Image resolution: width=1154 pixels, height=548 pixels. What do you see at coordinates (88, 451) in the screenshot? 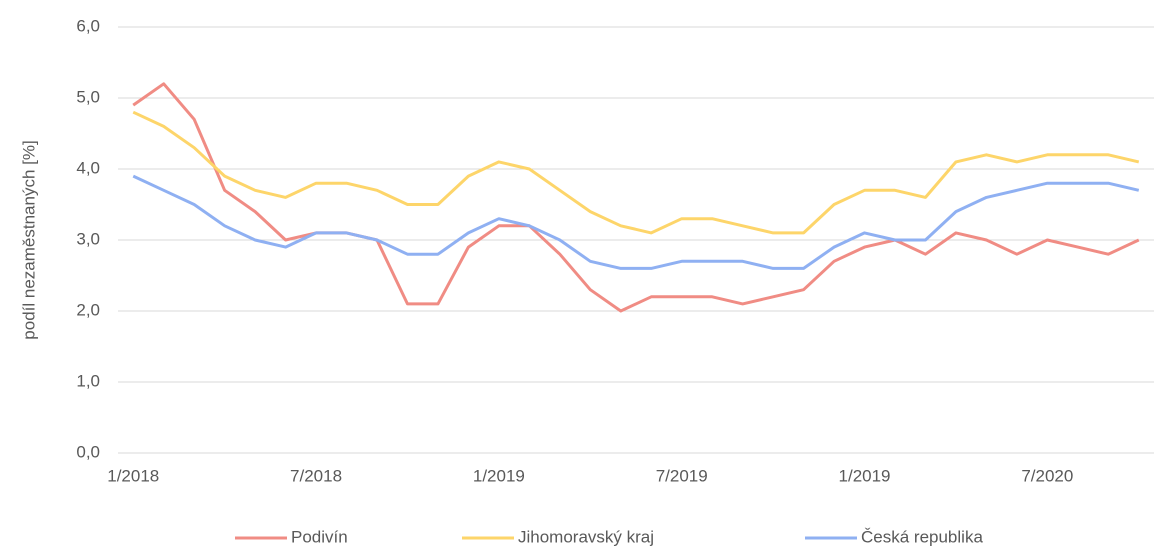
I see `y-tick-label: 0,0` at bounding box center [88, 451].